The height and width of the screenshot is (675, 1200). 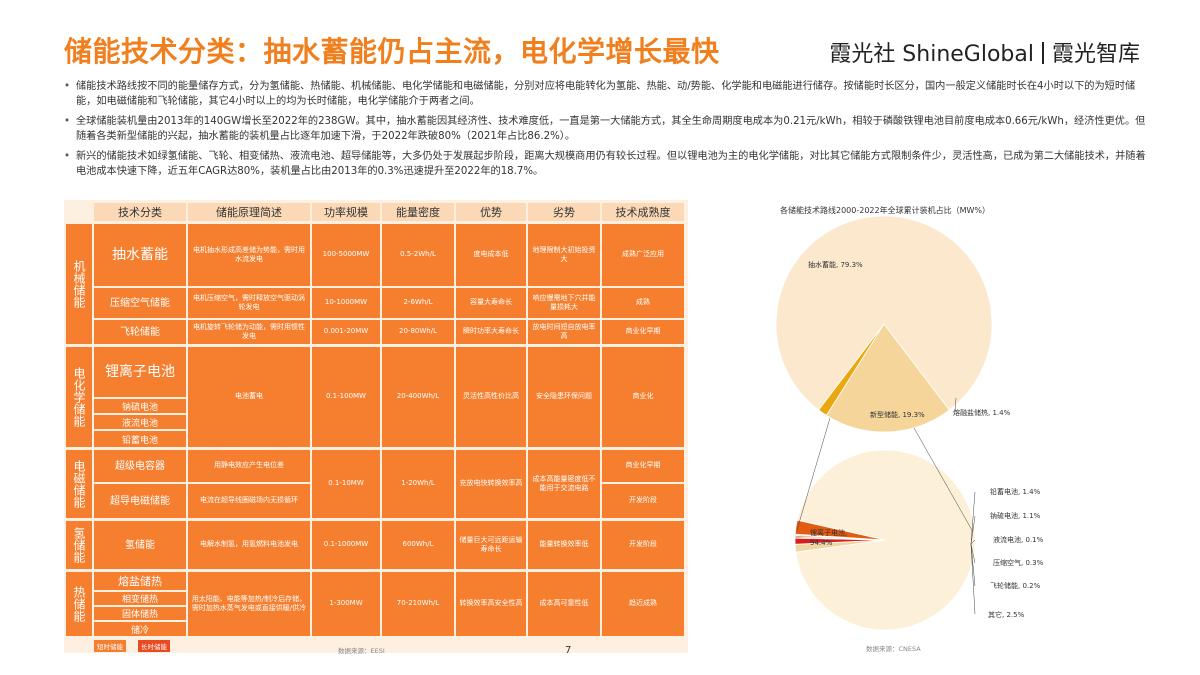 What do you see at coordinates (346, 545) in the screenshot?
I see `power-h2: 0.1-1000MW` at bounding box center [346, 545].